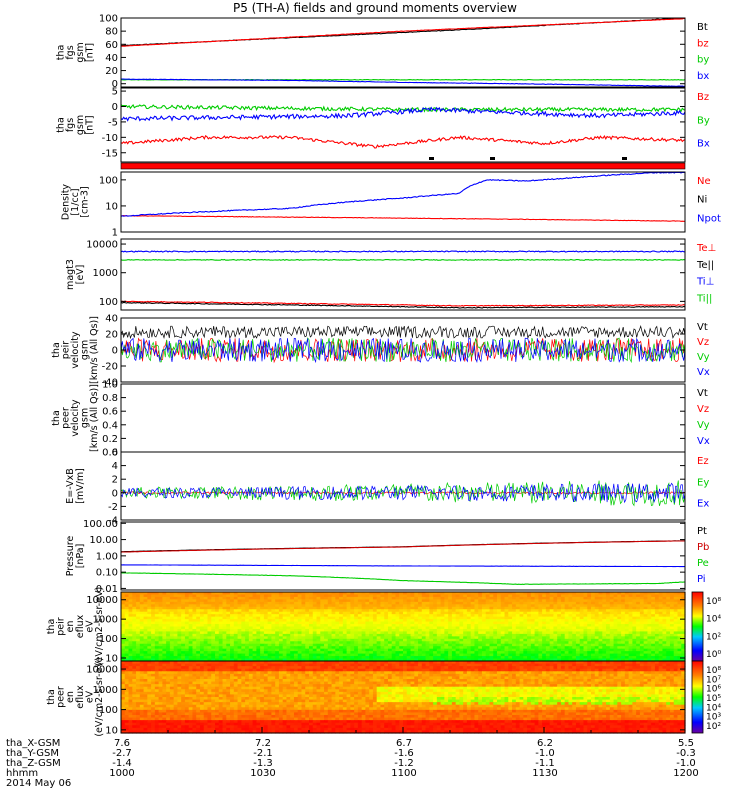  Describe the element at coordinates (75, 626) in the screenshot. I see `y-axis-label: thapeirenefluxeV(eV/cm2-s-sr-eV)` at that location.